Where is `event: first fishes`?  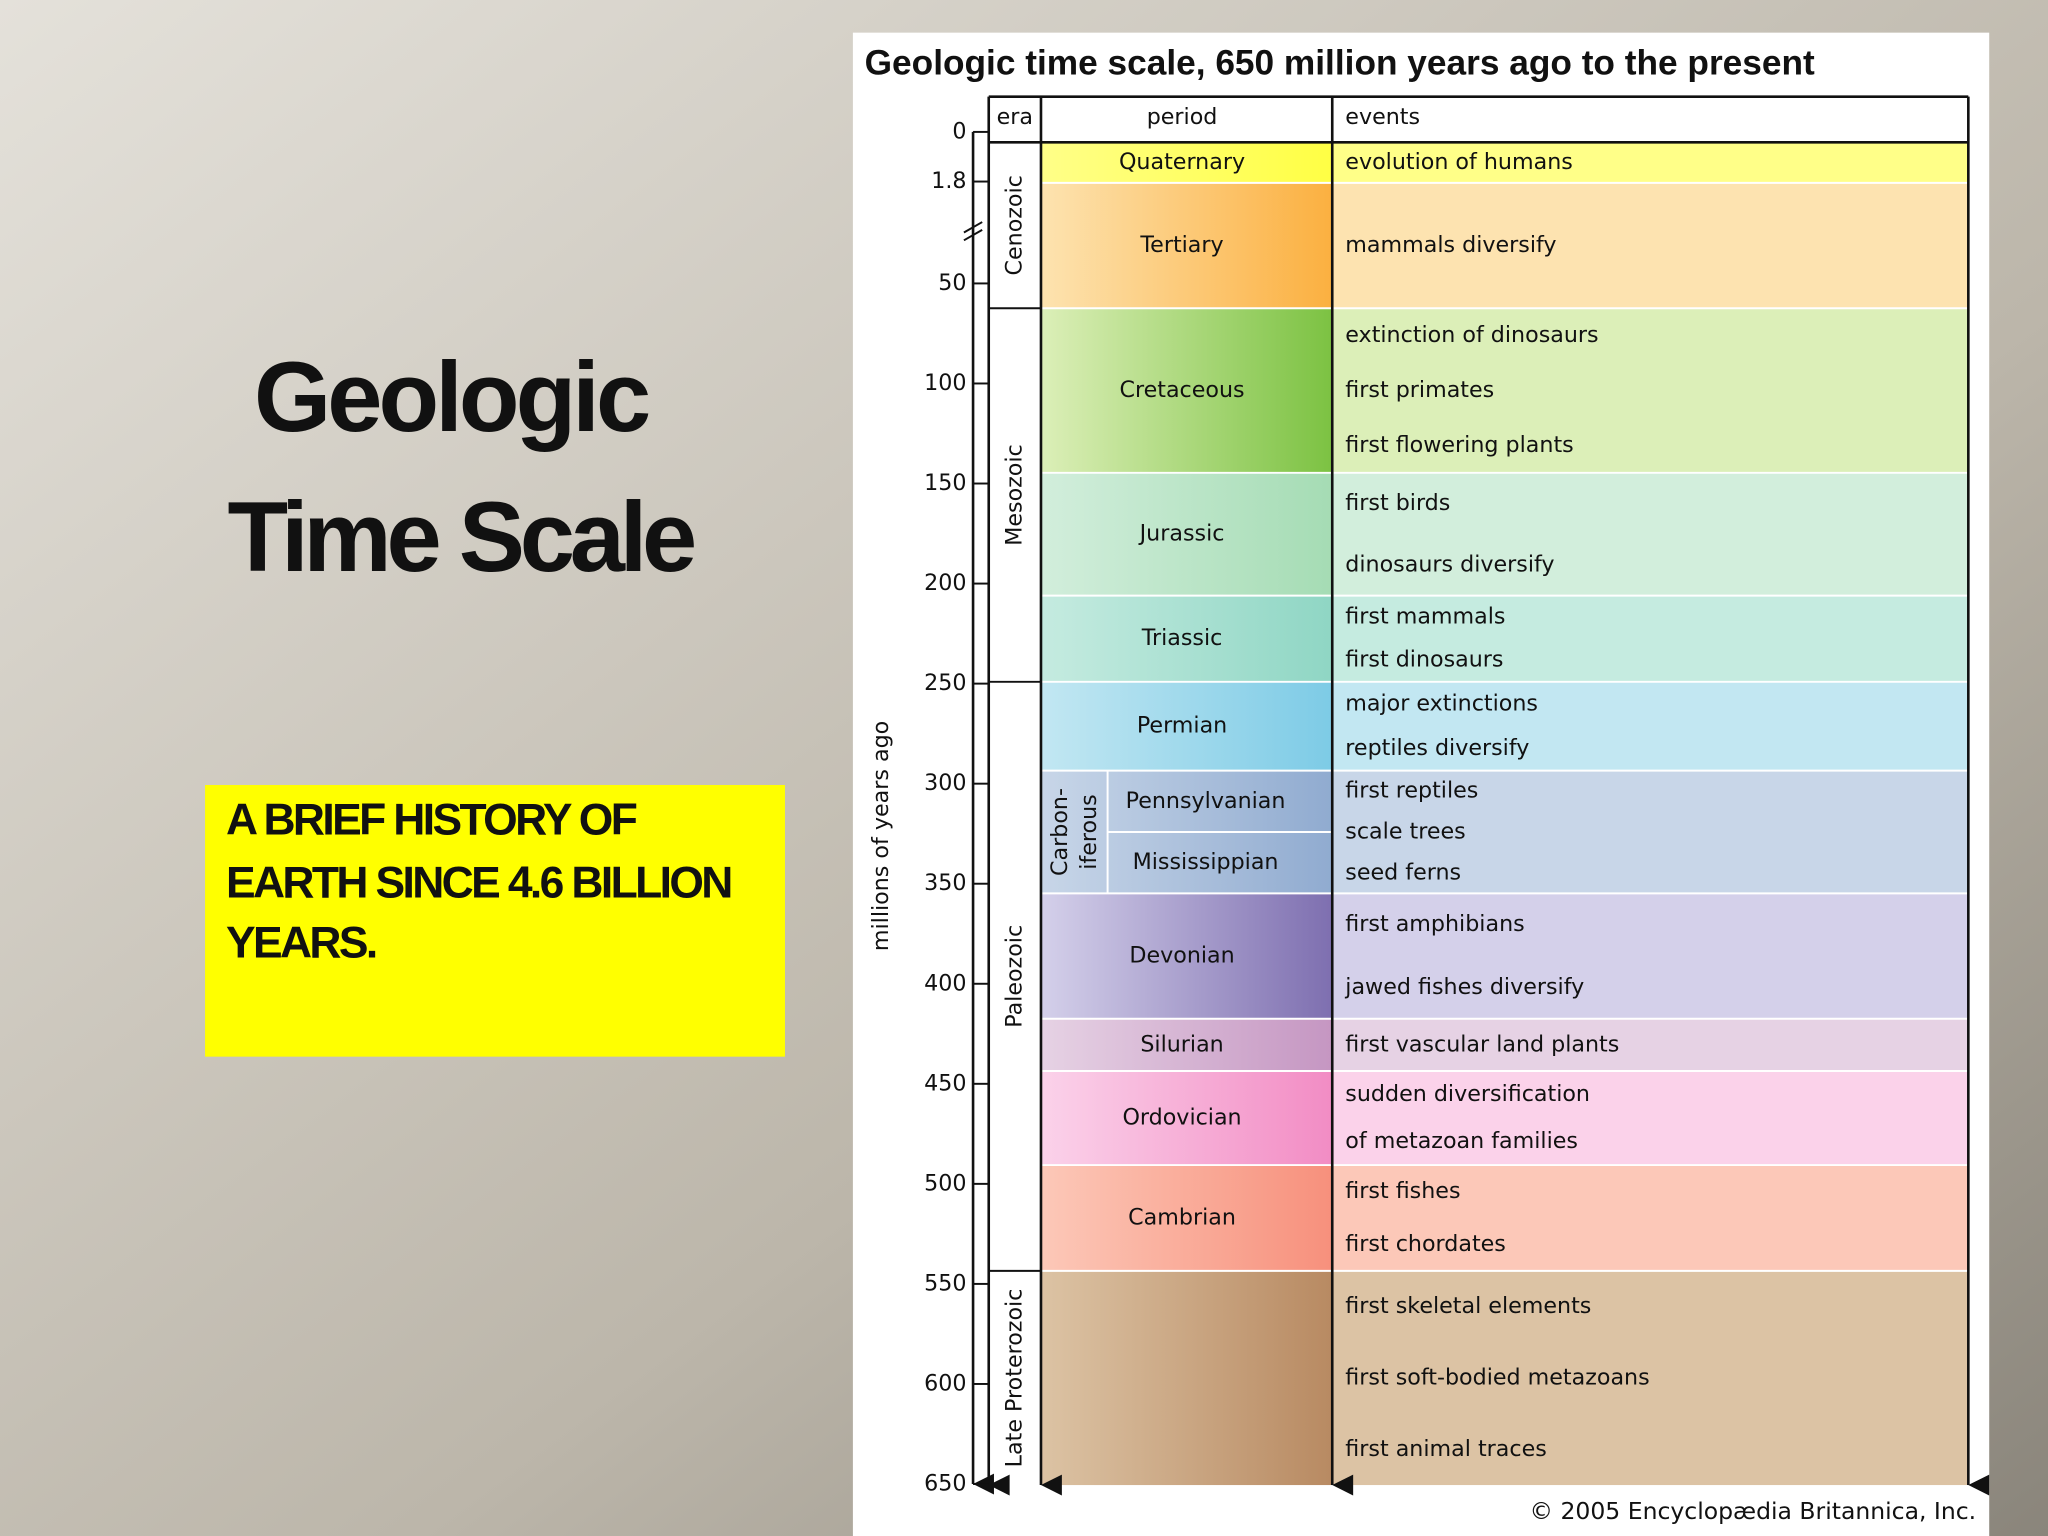 event: first fishes is located at coordinates (1402, 1191).